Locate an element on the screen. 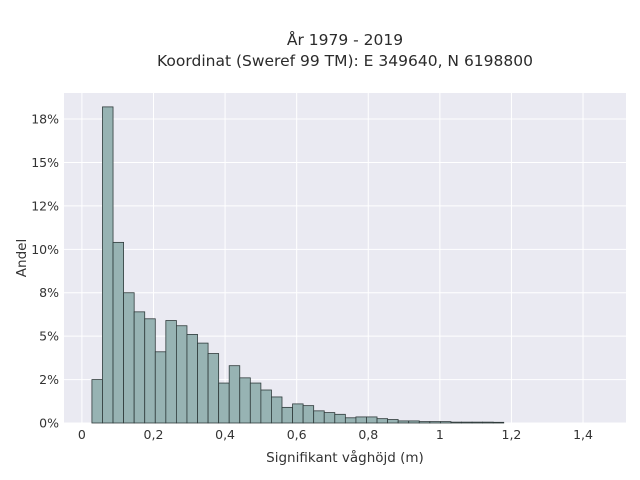 The width and height of the screenshot is (640, 480). y-tick-label: 10% is located at coordinates (45, 249).